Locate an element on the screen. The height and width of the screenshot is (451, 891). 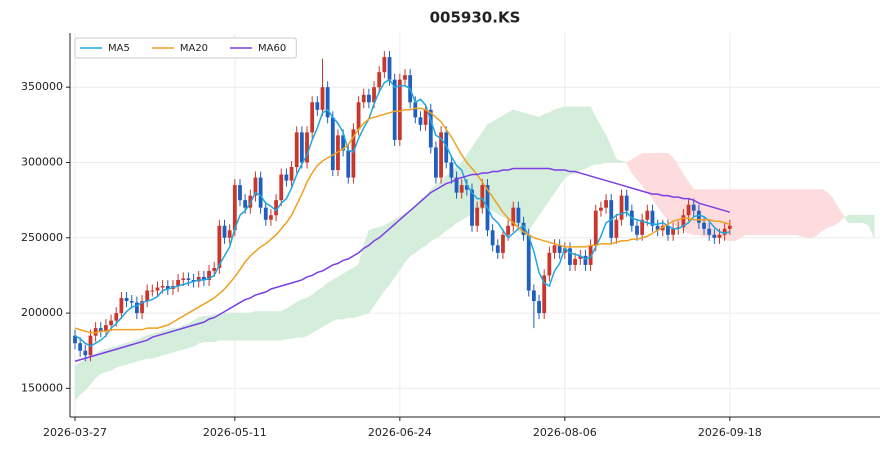
legend: MA5 MA20 MA60 is located at coordinates (185, 48).